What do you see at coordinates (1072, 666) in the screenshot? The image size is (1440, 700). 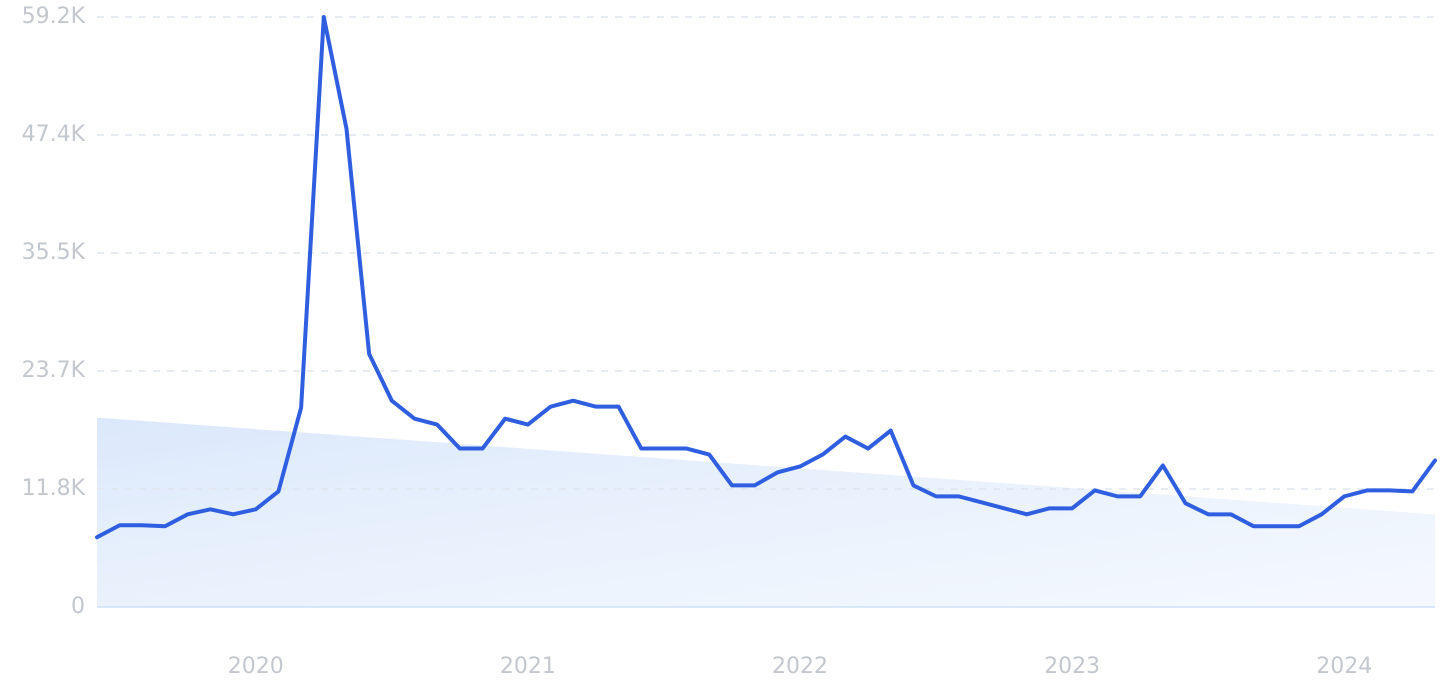 I see `x-tick-label: 2023` at bounding box center [1072, 666].